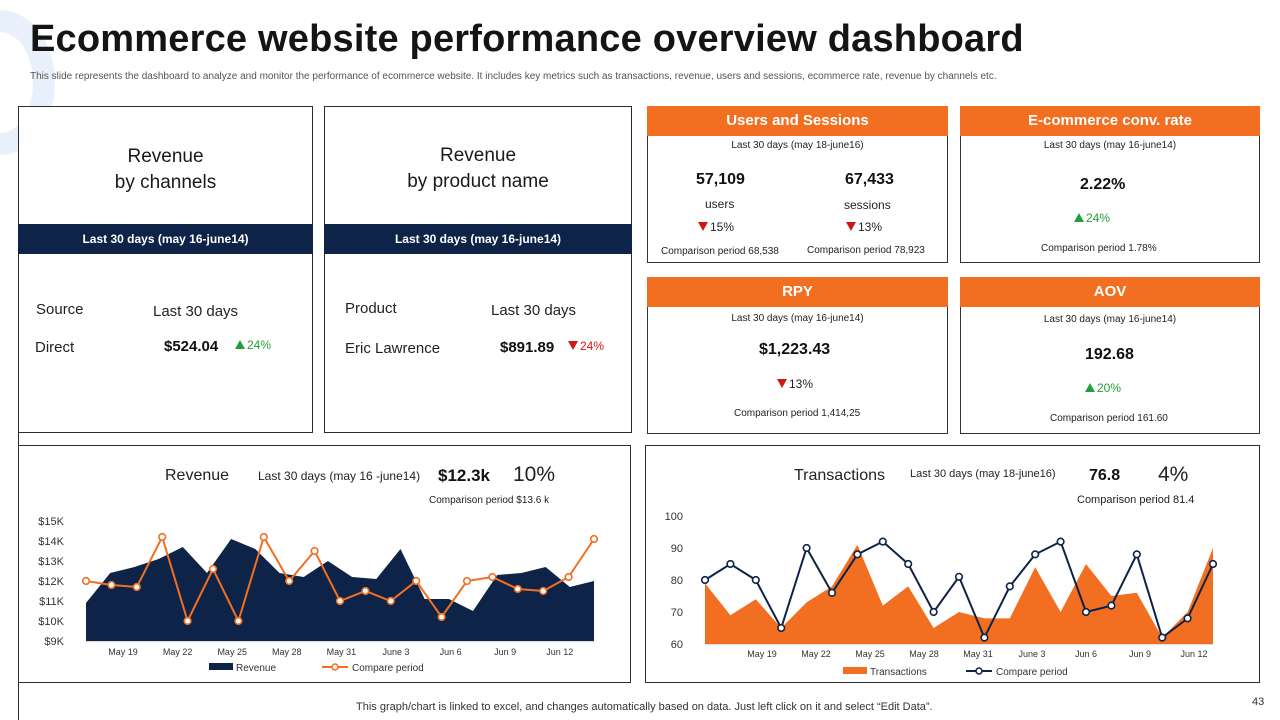 The height and width of the screenshot is (720, 1280). Describe the element at coordinates (797, 413) in the screenshot. I see `rpy-comparison: Comparison period 1,414,25` at that location.